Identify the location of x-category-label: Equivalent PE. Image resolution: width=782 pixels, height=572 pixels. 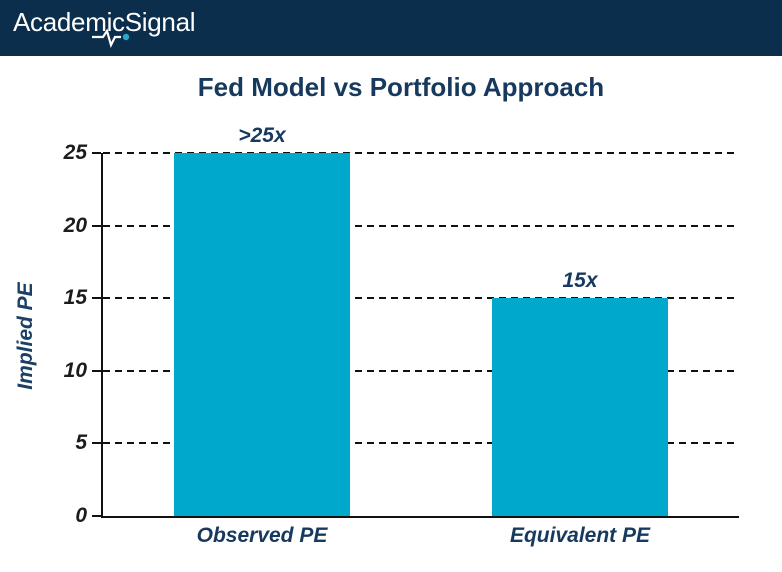
(580, 535).